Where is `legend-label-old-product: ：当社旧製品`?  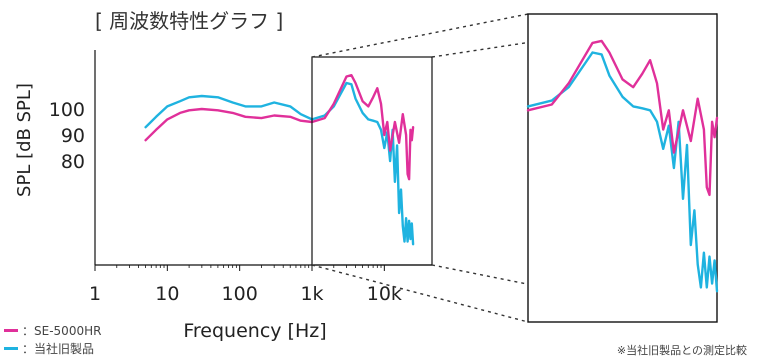 legend-label-old-product: ：当社旧製品 is located at coordinates (58, 348).